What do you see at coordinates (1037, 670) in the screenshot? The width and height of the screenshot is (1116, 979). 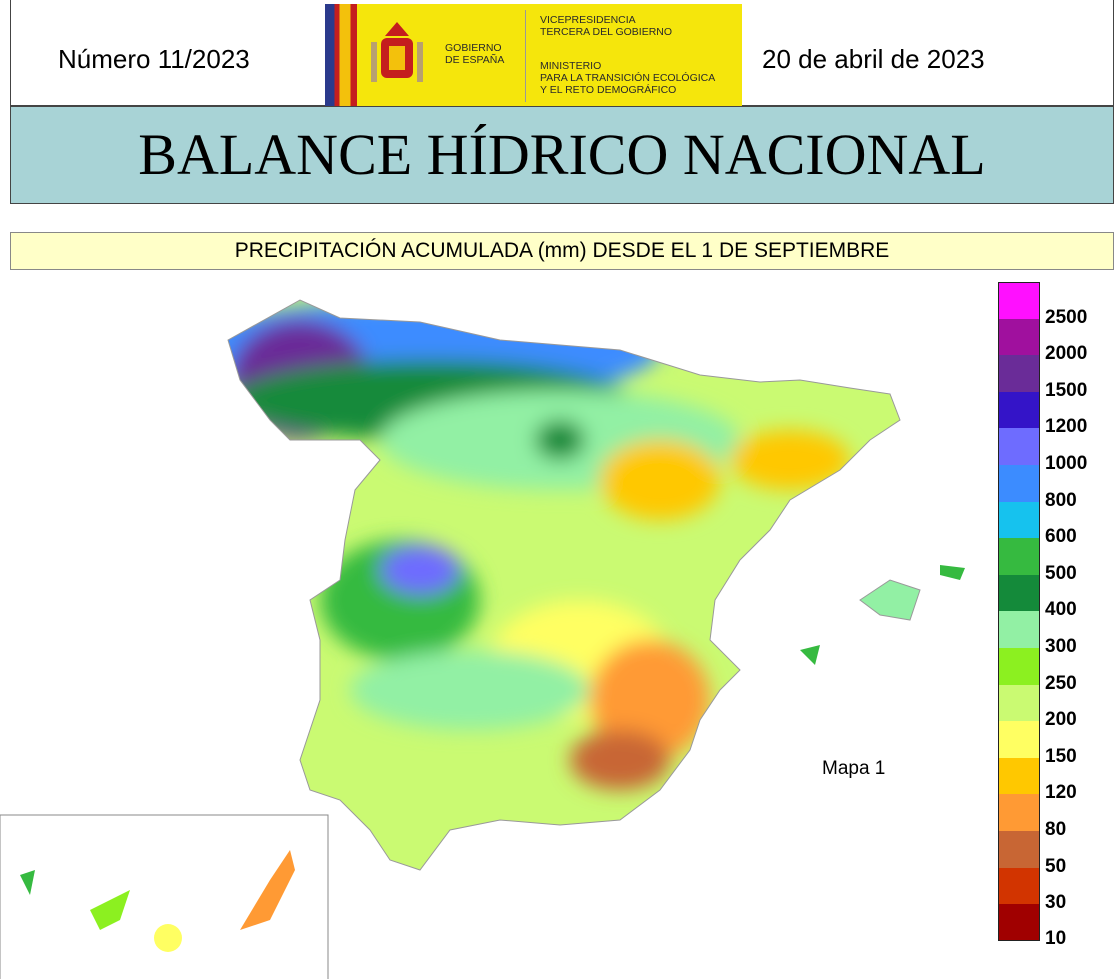 I see `legend-swatch: 250` at bounding box center [1037, 670].